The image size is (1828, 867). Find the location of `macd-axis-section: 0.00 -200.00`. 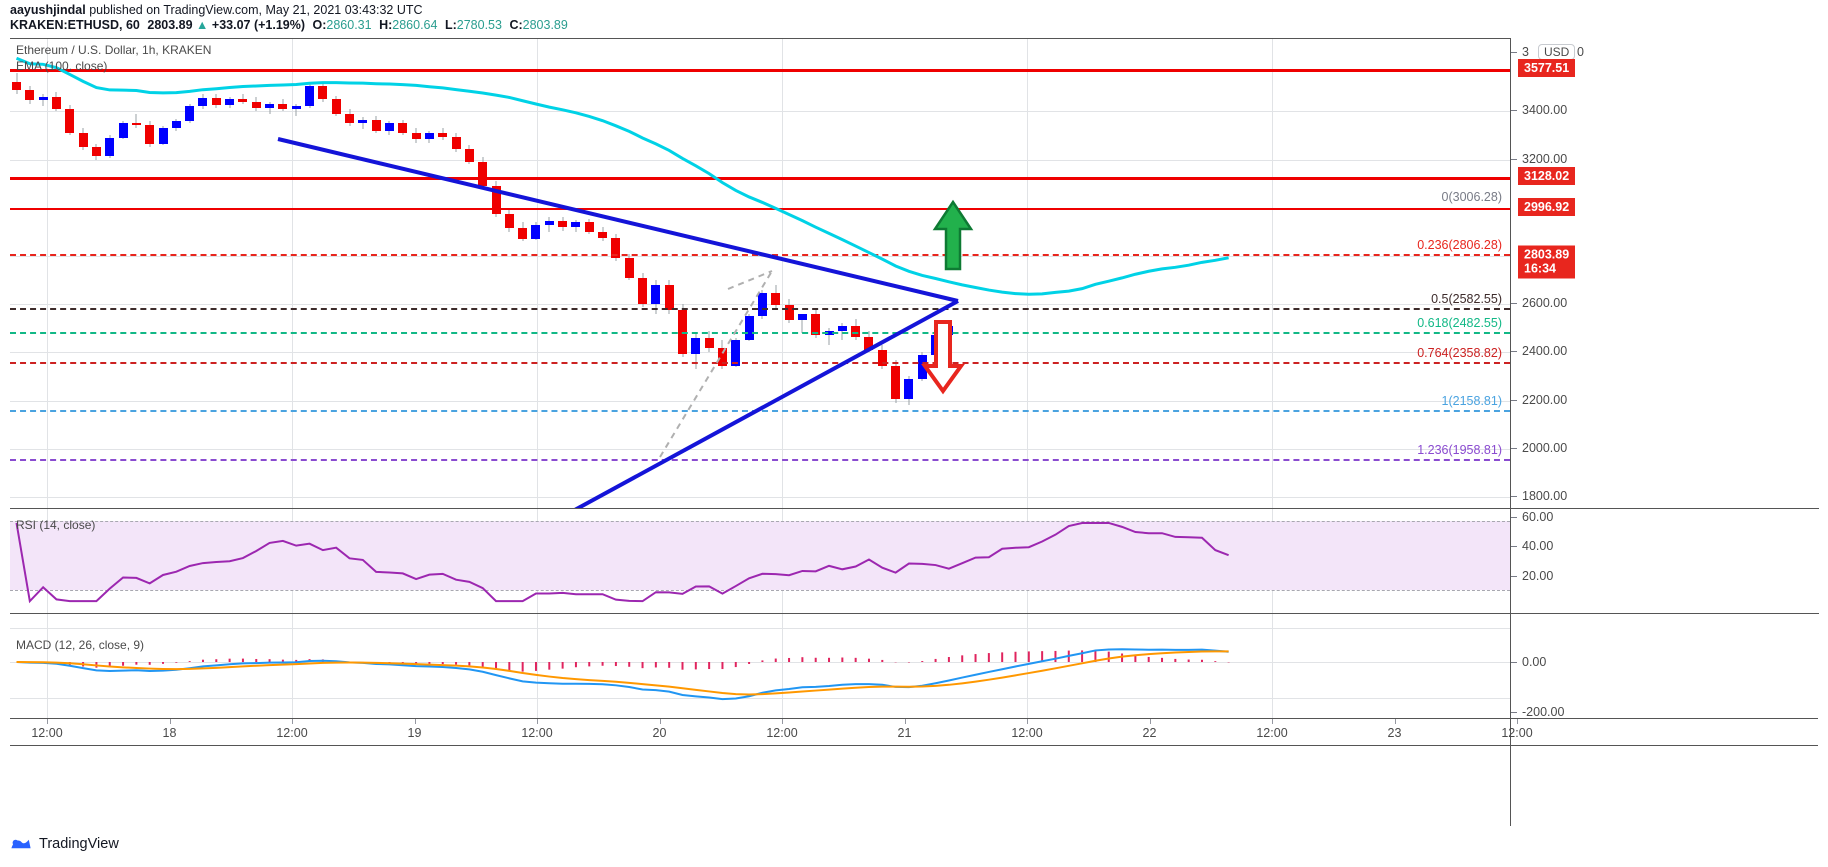

macd-axis-section: 0.00 -200.00 is located at coordinates (1665, 666).